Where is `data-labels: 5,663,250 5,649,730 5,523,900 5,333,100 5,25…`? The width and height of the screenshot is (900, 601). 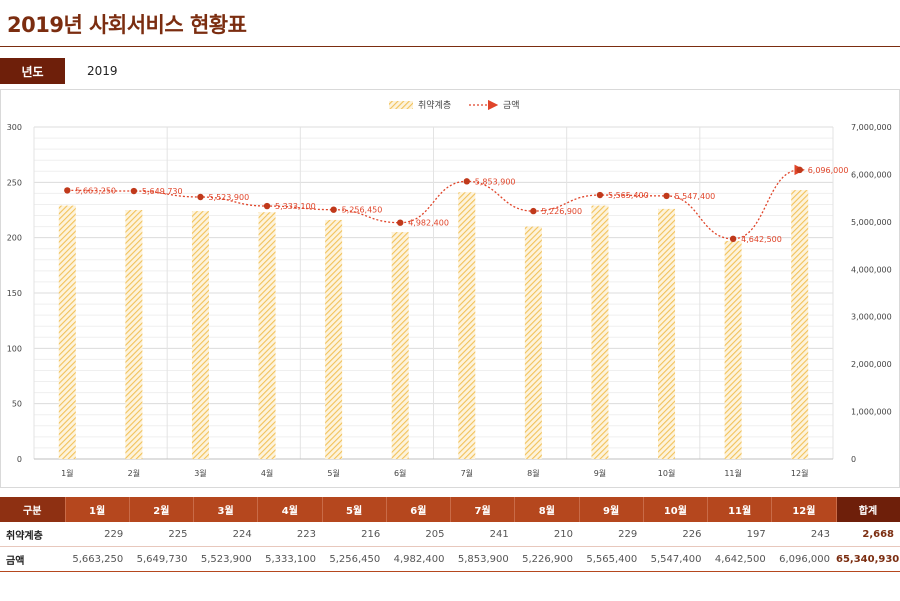 data-labels: 5,663,250 5,649,730 5,523,900 5,333,100 5,25… is located at coordinates (461, 205).